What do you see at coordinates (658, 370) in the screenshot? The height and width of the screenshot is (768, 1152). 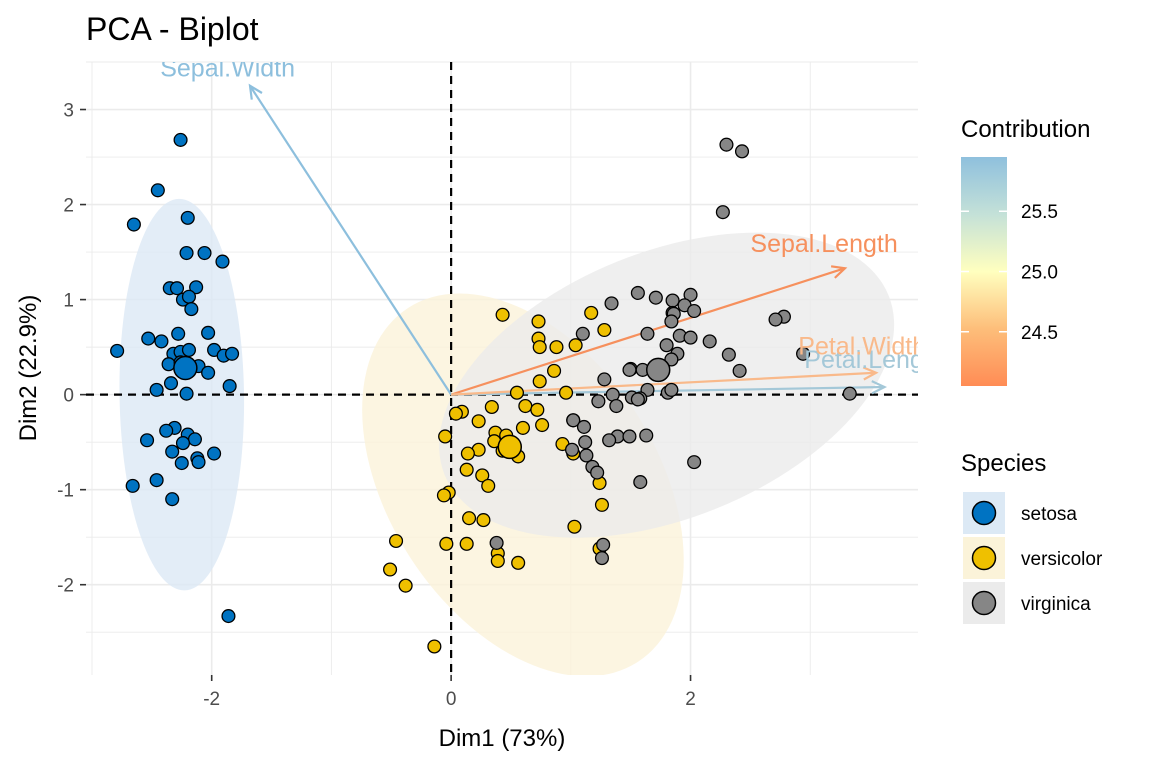 I see `centroid-virginica` at bounding box center [658, 370].